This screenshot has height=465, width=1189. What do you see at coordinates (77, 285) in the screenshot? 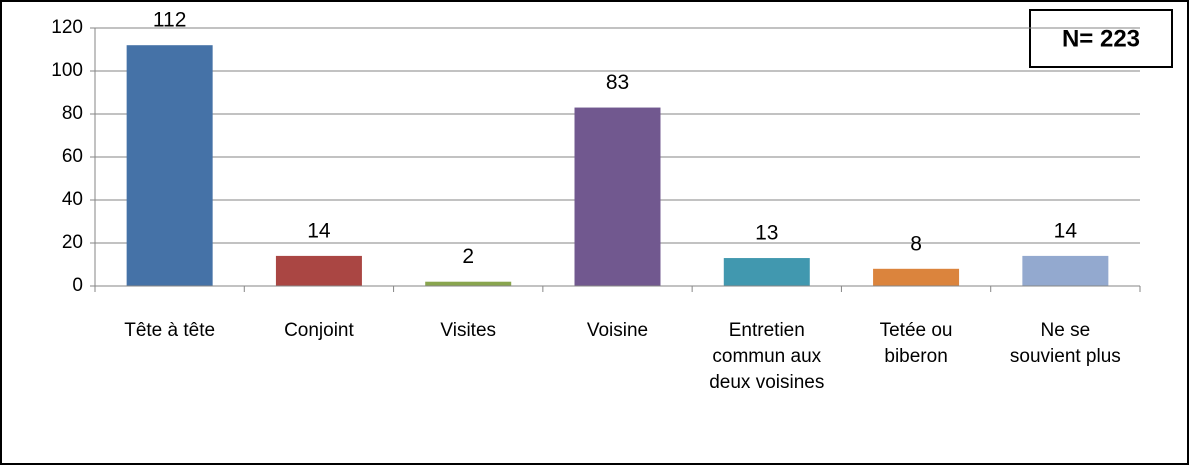
I see `y-tick-label: 0` at bounding box center [77, 285].